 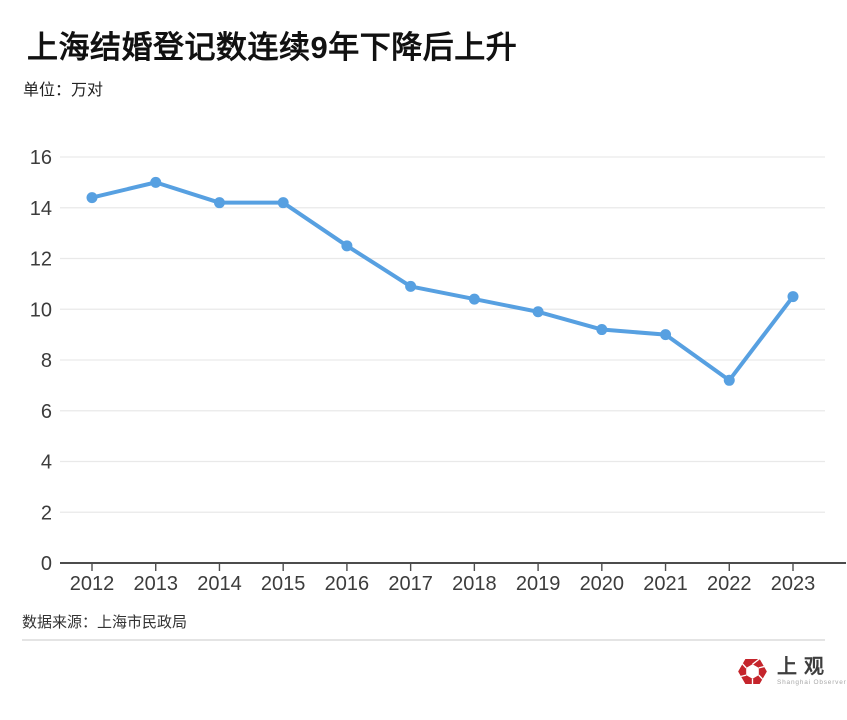 I want to click on x-axis-label: 2019, so click(x=538, y=584).